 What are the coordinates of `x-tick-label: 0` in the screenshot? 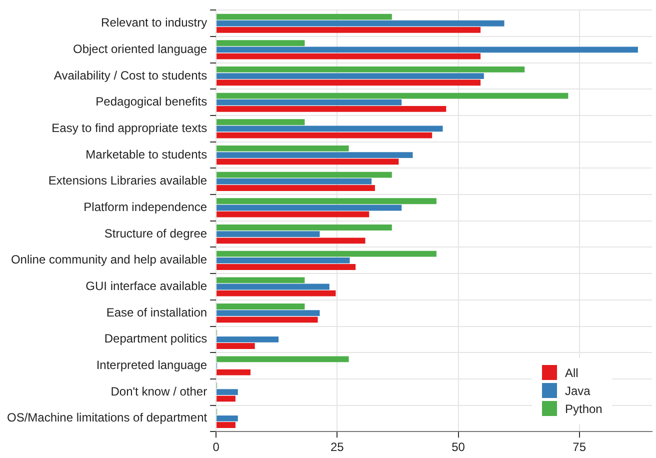 It's located at (216, 447).